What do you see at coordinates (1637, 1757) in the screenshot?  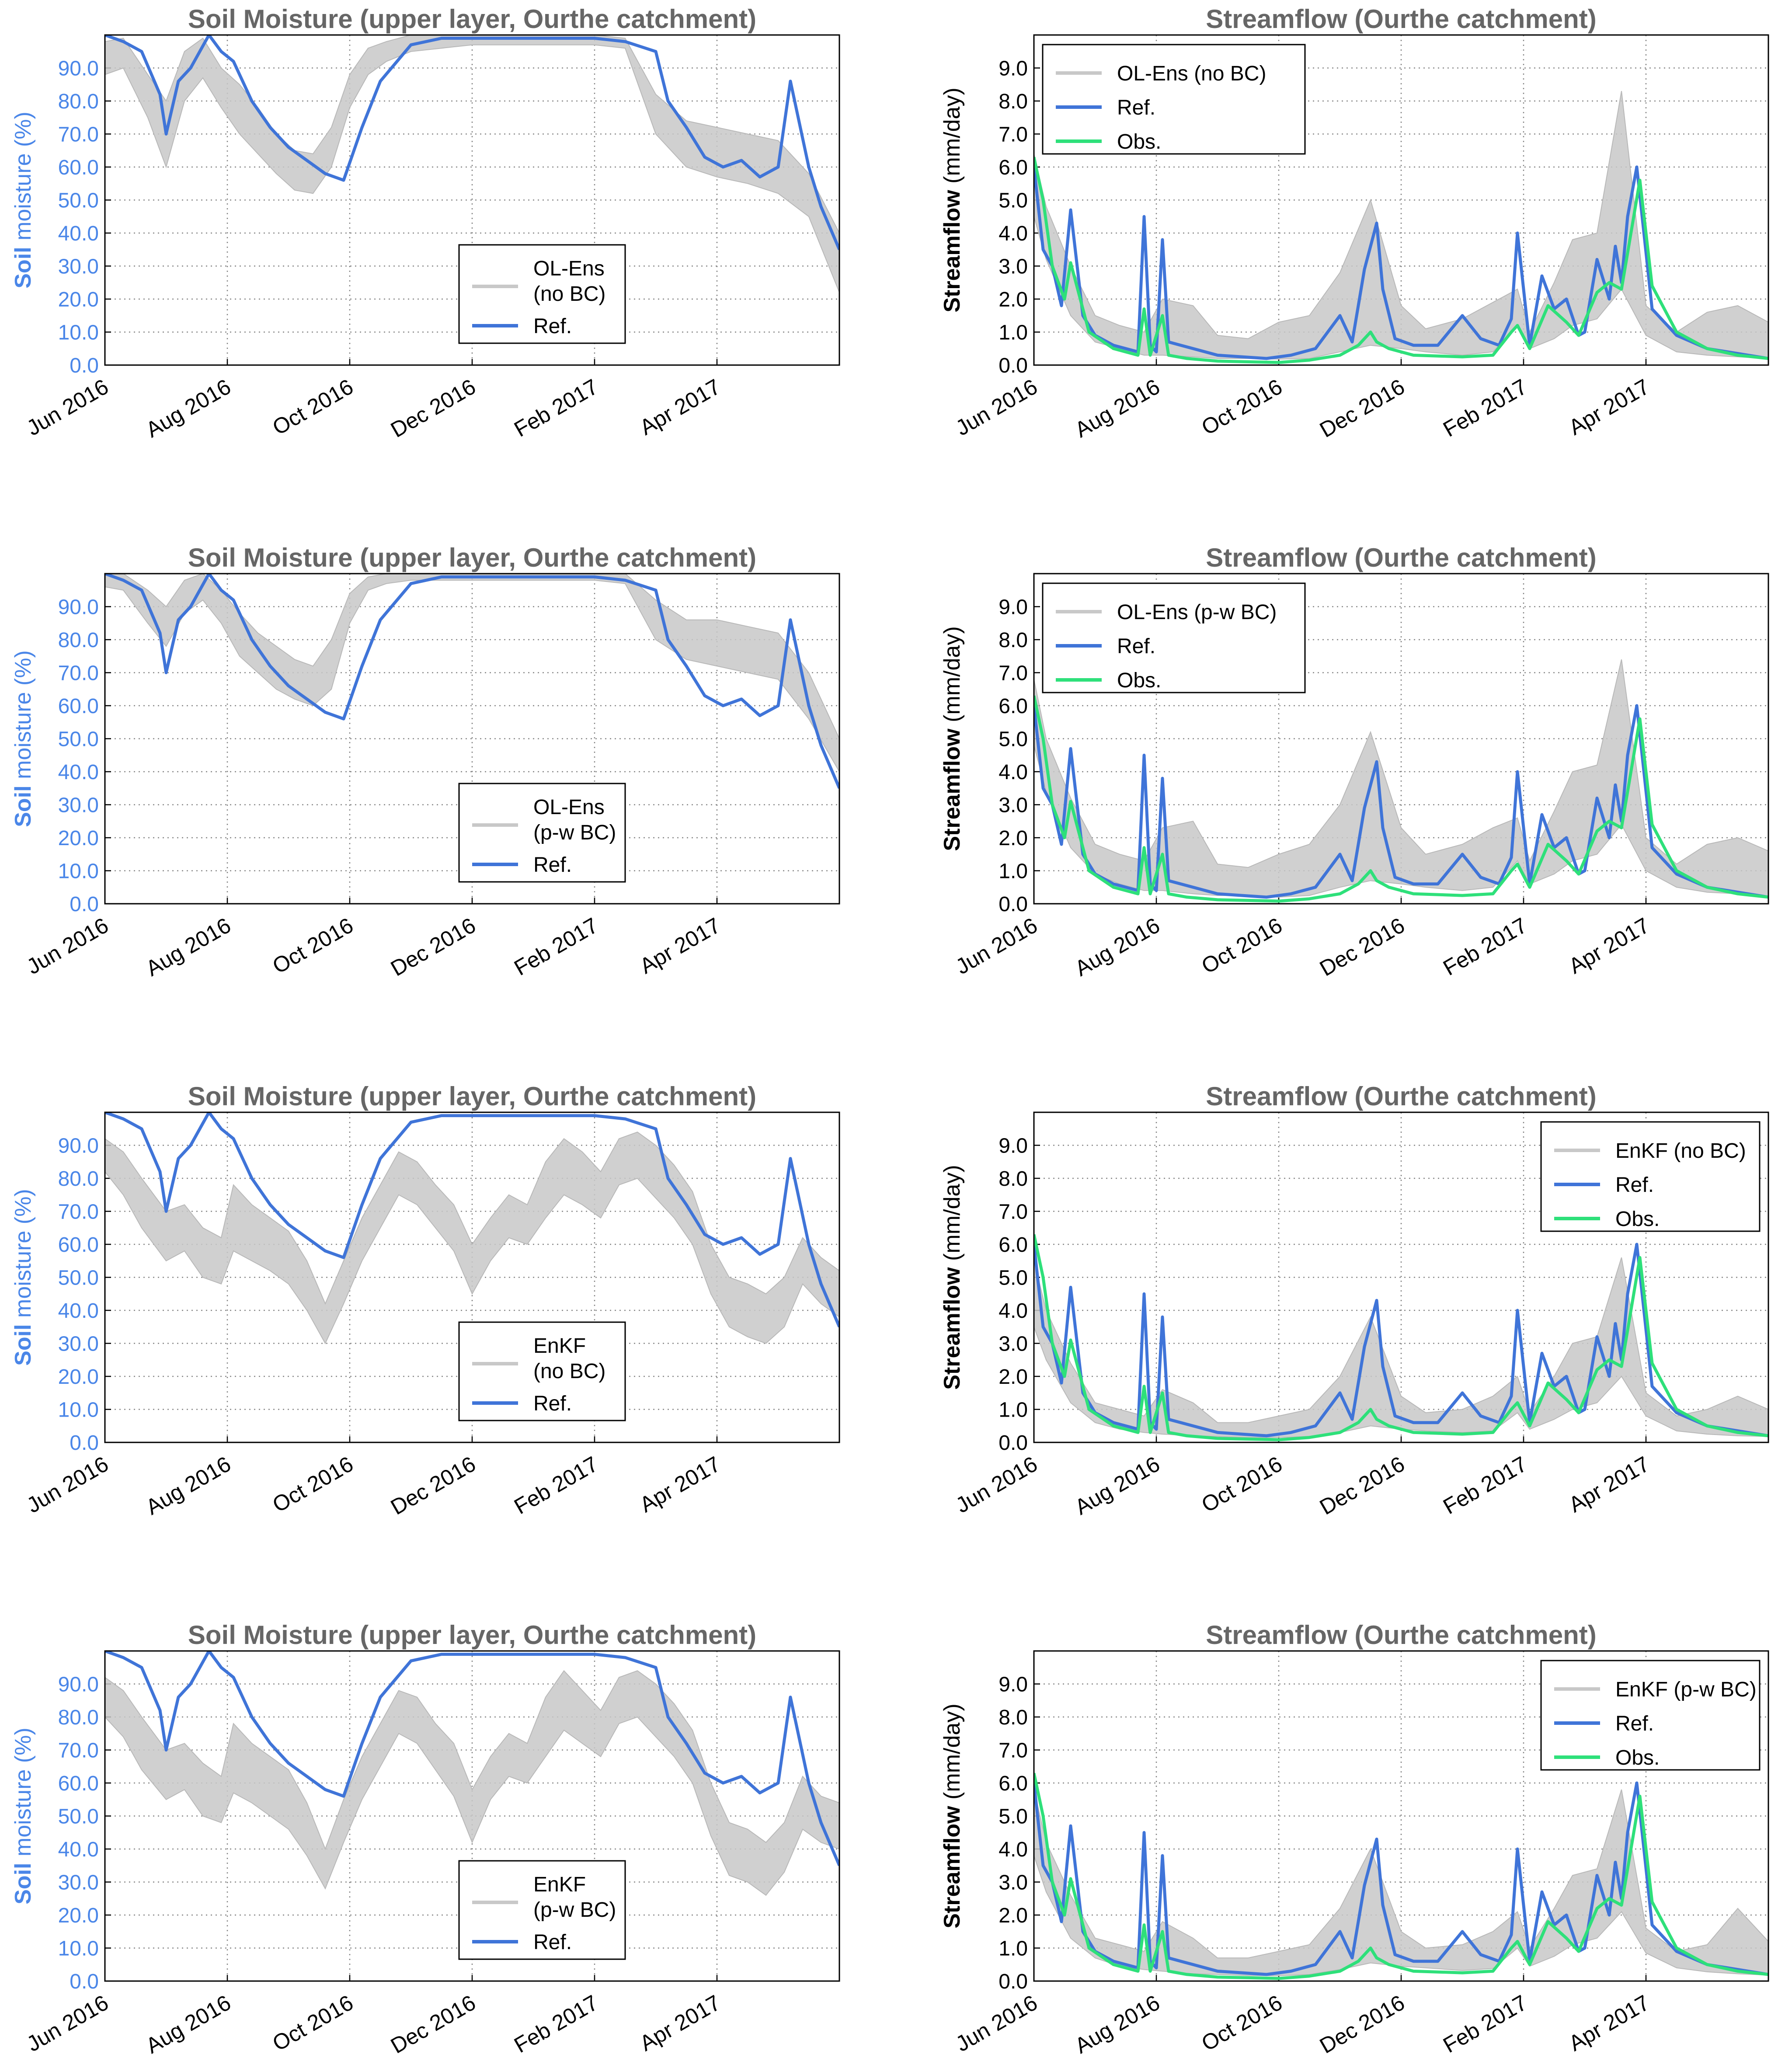 I see `legend-label: Obs.` at bounding box center [1637, 1757].